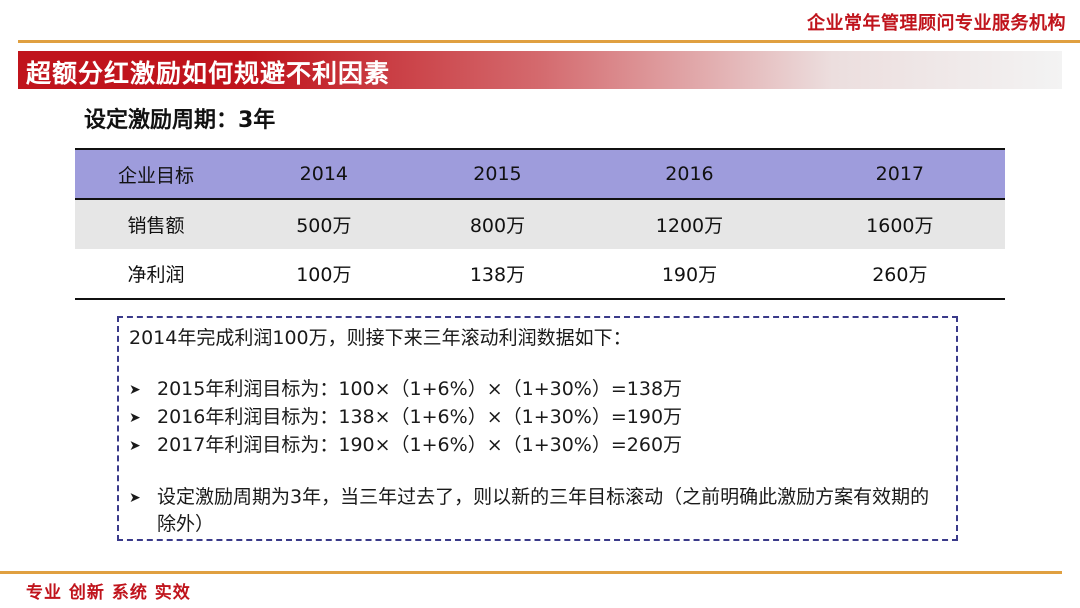 Image resolution: width=1080 pixels, height=608 pixels. What do you see at coordinates (689, 224) in the screenshot?
I see `table-cell: 1200万` at bounding box center [689, 224].